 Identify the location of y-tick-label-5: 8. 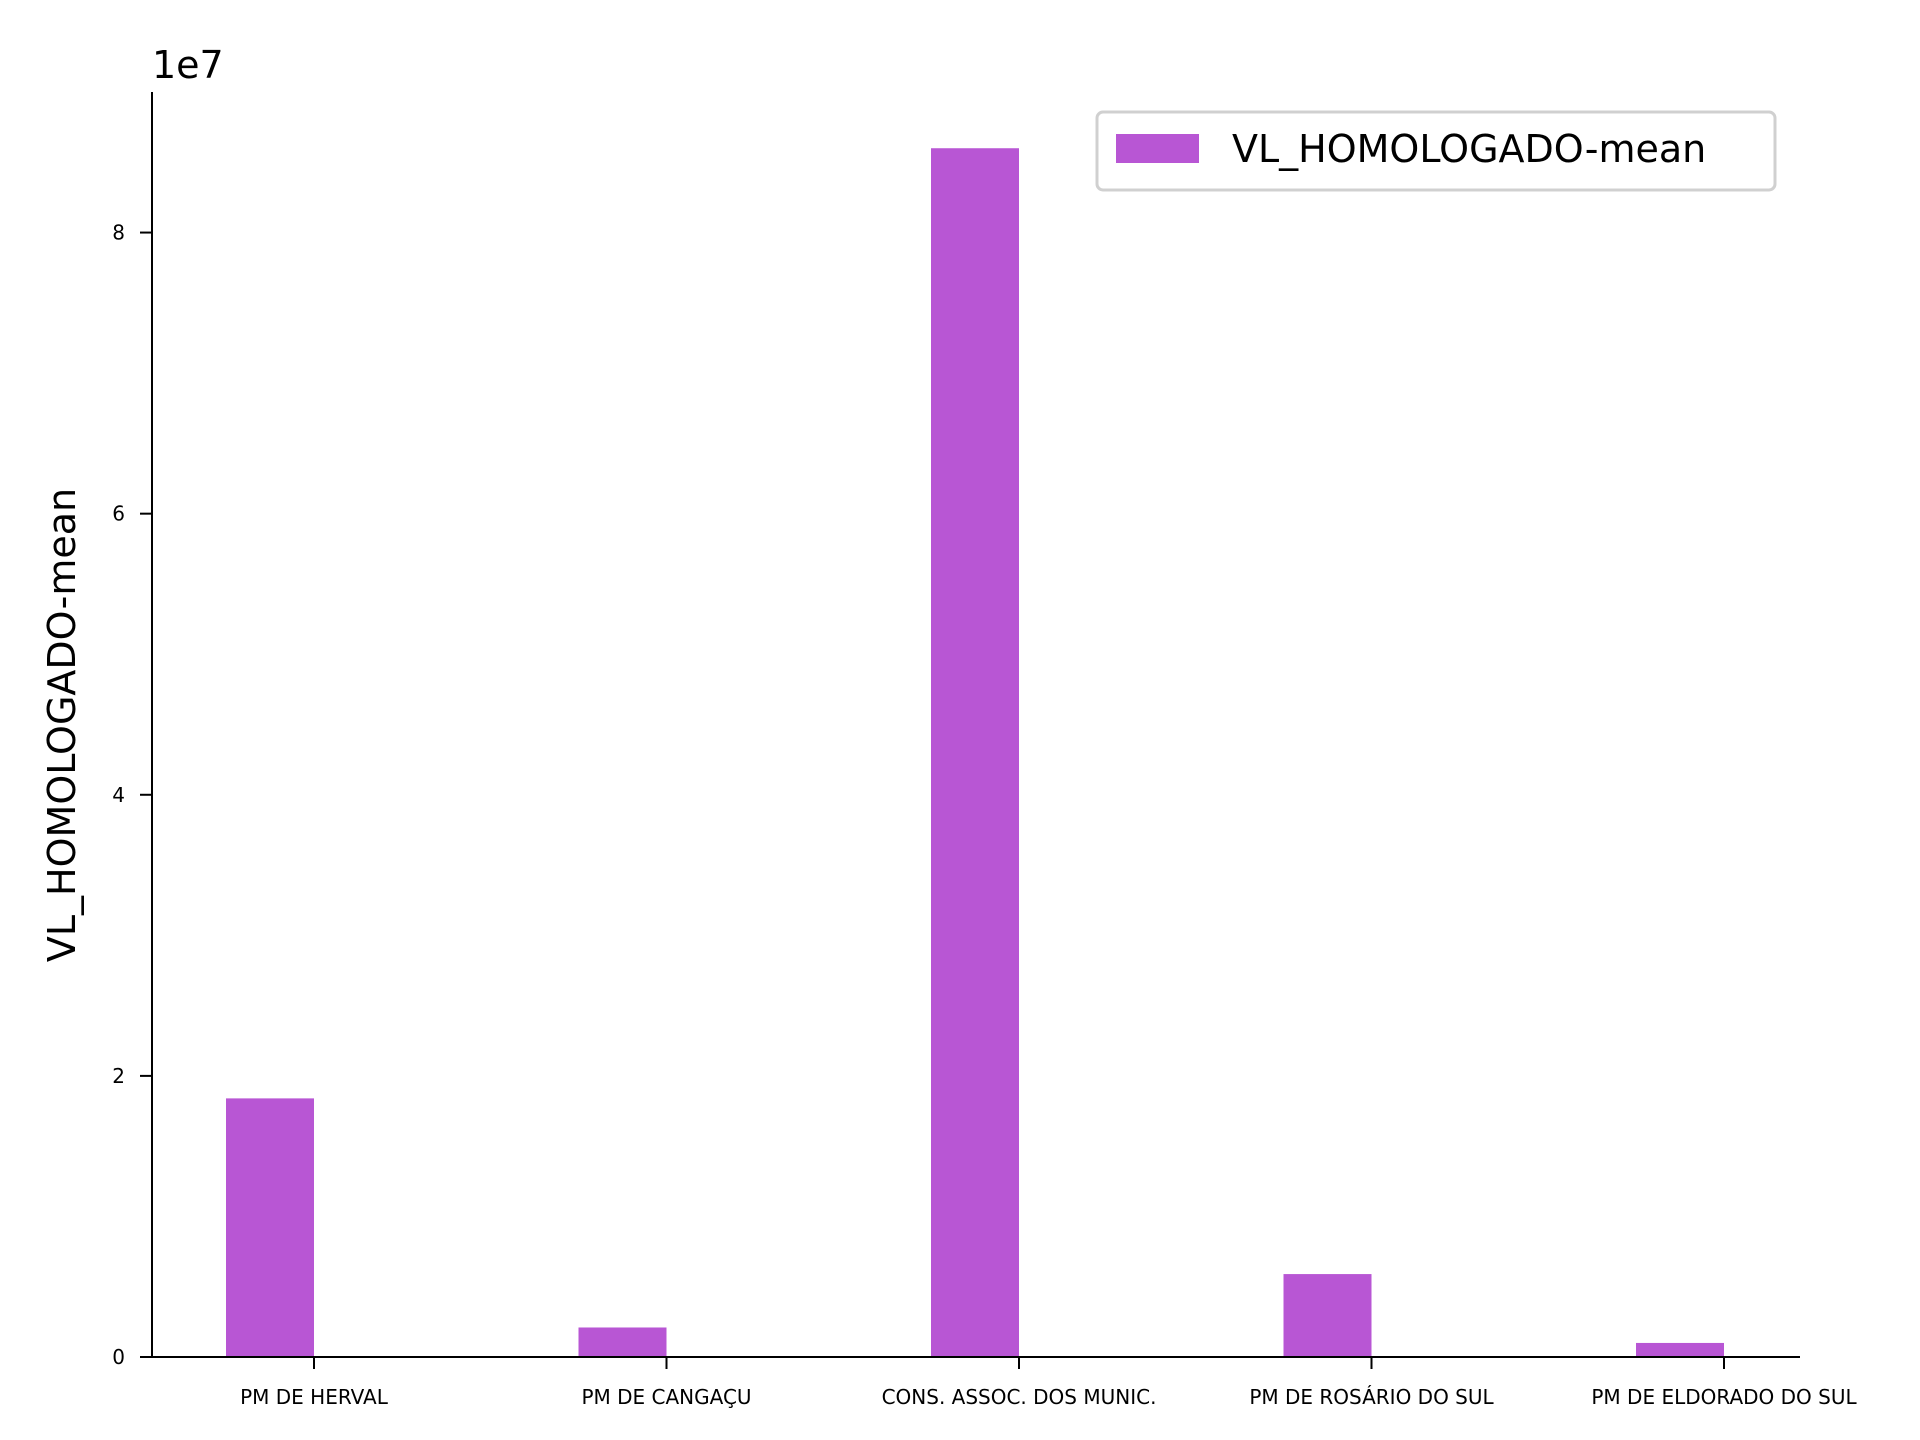
(118, 233).